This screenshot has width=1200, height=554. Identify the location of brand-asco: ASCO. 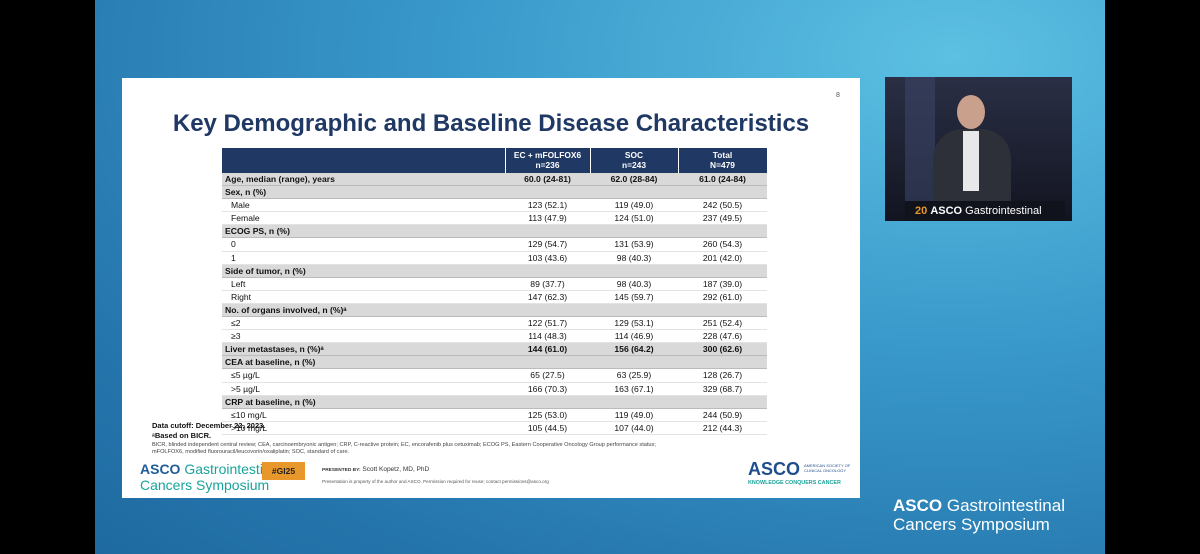
(918, 505).